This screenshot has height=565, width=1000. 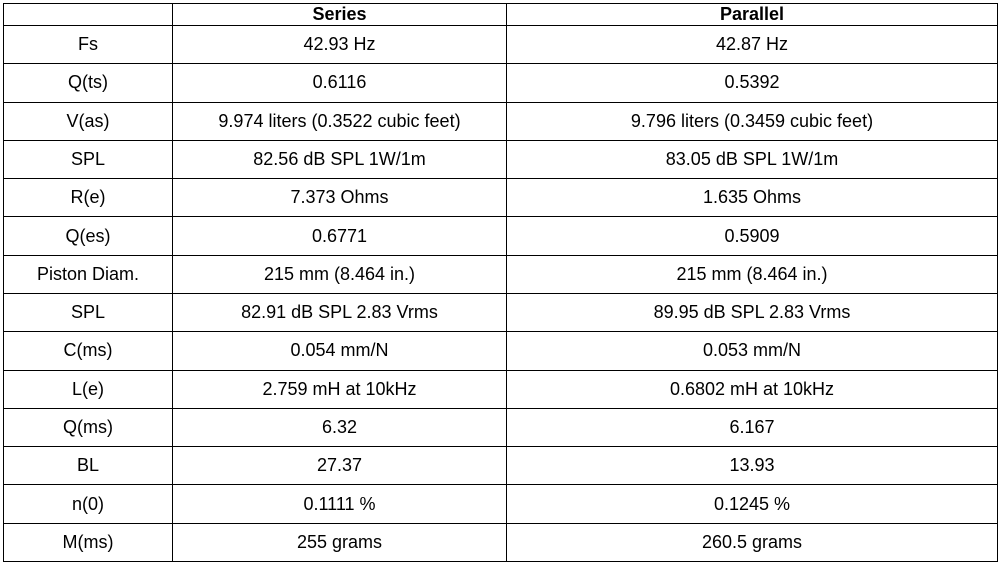 What do you see at coordinates (88, 542) in the screenshot?
I see `parameter-cell: M(ms)` at bounding box center [88, 542].